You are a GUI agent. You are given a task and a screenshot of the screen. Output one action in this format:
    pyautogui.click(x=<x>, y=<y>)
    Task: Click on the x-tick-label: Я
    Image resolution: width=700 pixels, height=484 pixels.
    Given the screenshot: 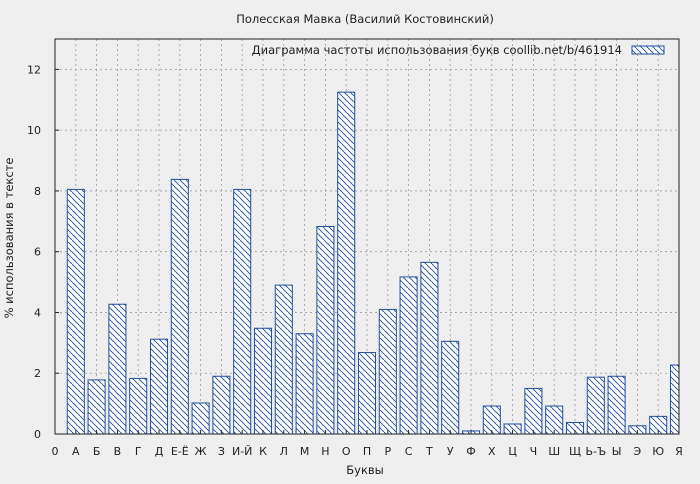 What is the action you would take?
    pyautogui.click(x=679, y=451)
    